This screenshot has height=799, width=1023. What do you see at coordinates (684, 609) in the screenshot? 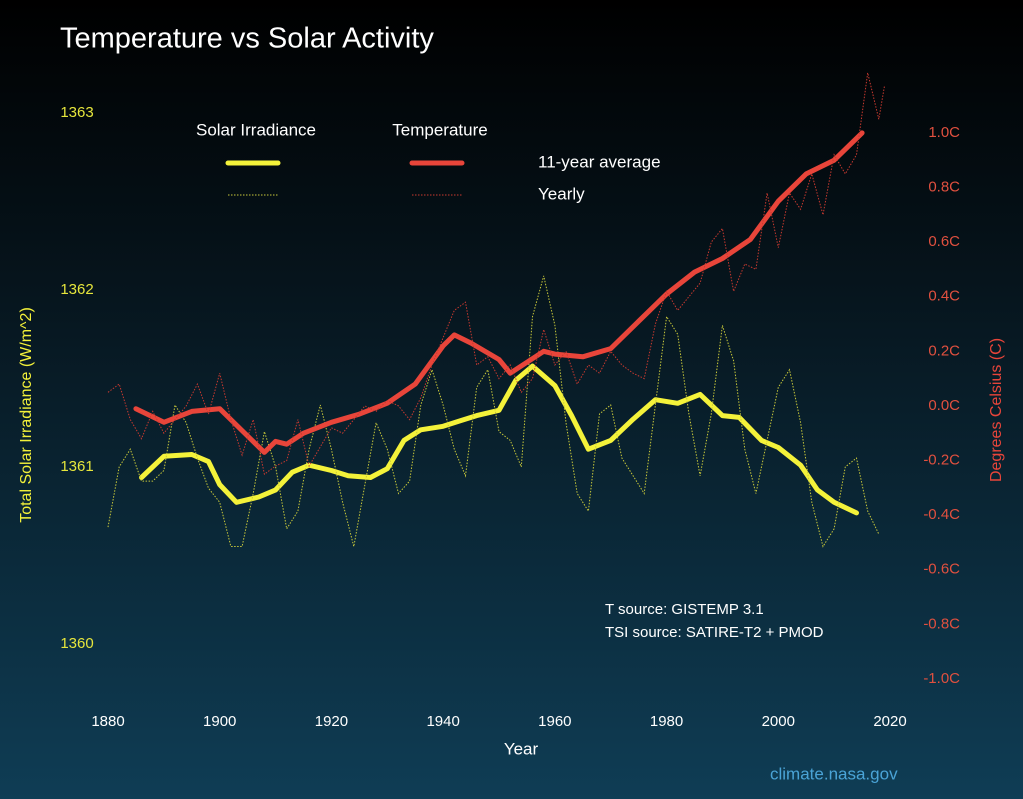
I see `annotation: T source: GISTEMP 3.1` at bounding box center [684, 609].